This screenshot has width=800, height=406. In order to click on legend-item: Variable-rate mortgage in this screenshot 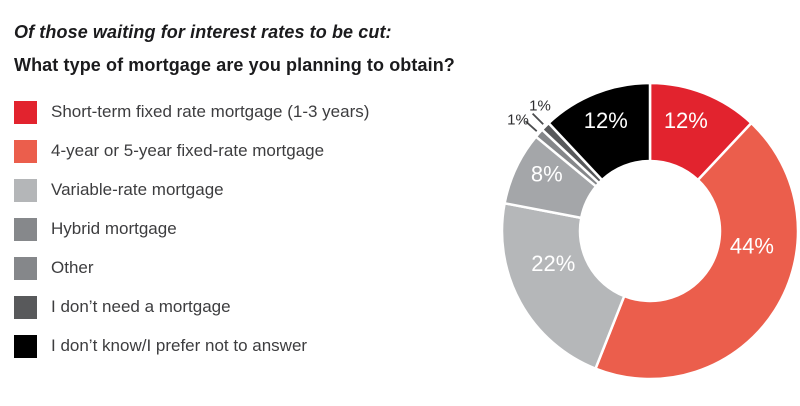, I will do `click(254, 190)`.